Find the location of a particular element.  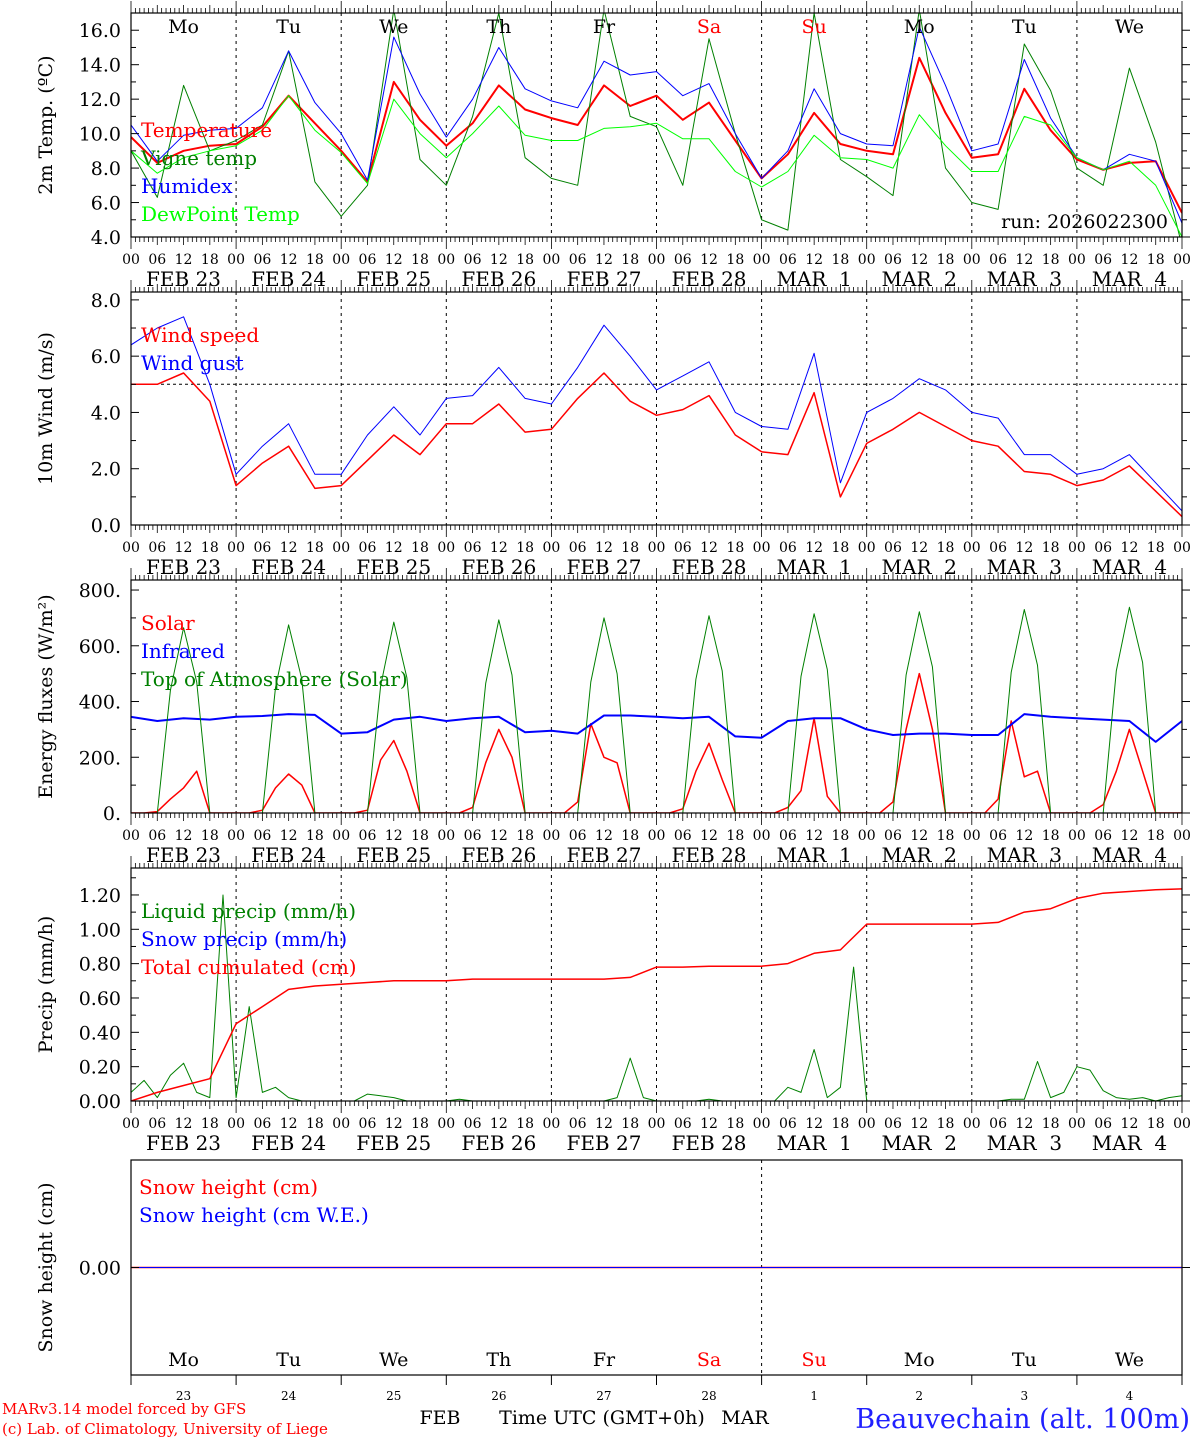

legend-entry: Total cumulated (cm) is located at coordinates (249, 967).